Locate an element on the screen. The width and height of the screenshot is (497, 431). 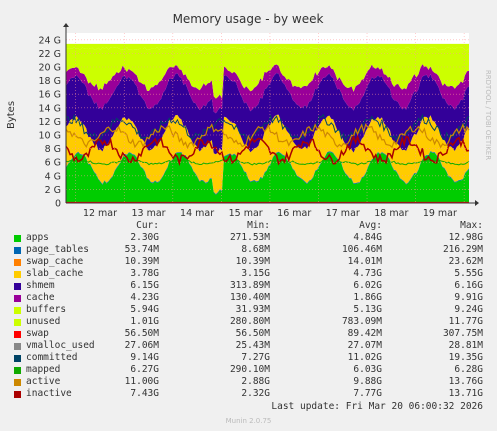
y-tick-label: 12 G is located at coordinates (50, 122).